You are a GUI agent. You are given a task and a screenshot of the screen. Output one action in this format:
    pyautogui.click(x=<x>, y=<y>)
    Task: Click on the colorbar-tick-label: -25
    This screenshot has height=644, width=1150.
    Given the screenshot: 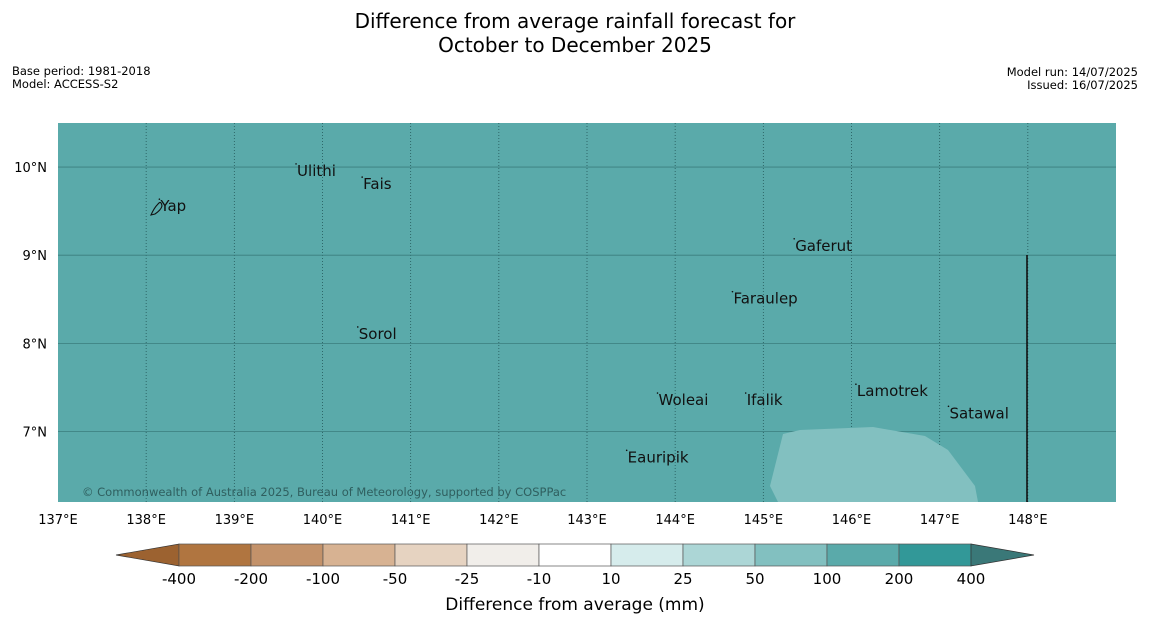 What is the action you would take?
    pyautogui.click(x=467, y=579)
    